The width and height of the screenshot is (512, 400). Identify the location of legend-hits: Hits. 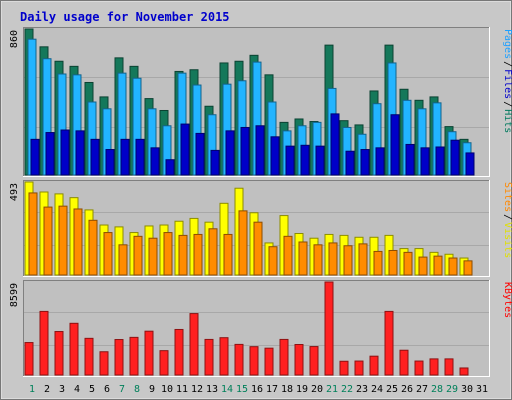
(507, 121).